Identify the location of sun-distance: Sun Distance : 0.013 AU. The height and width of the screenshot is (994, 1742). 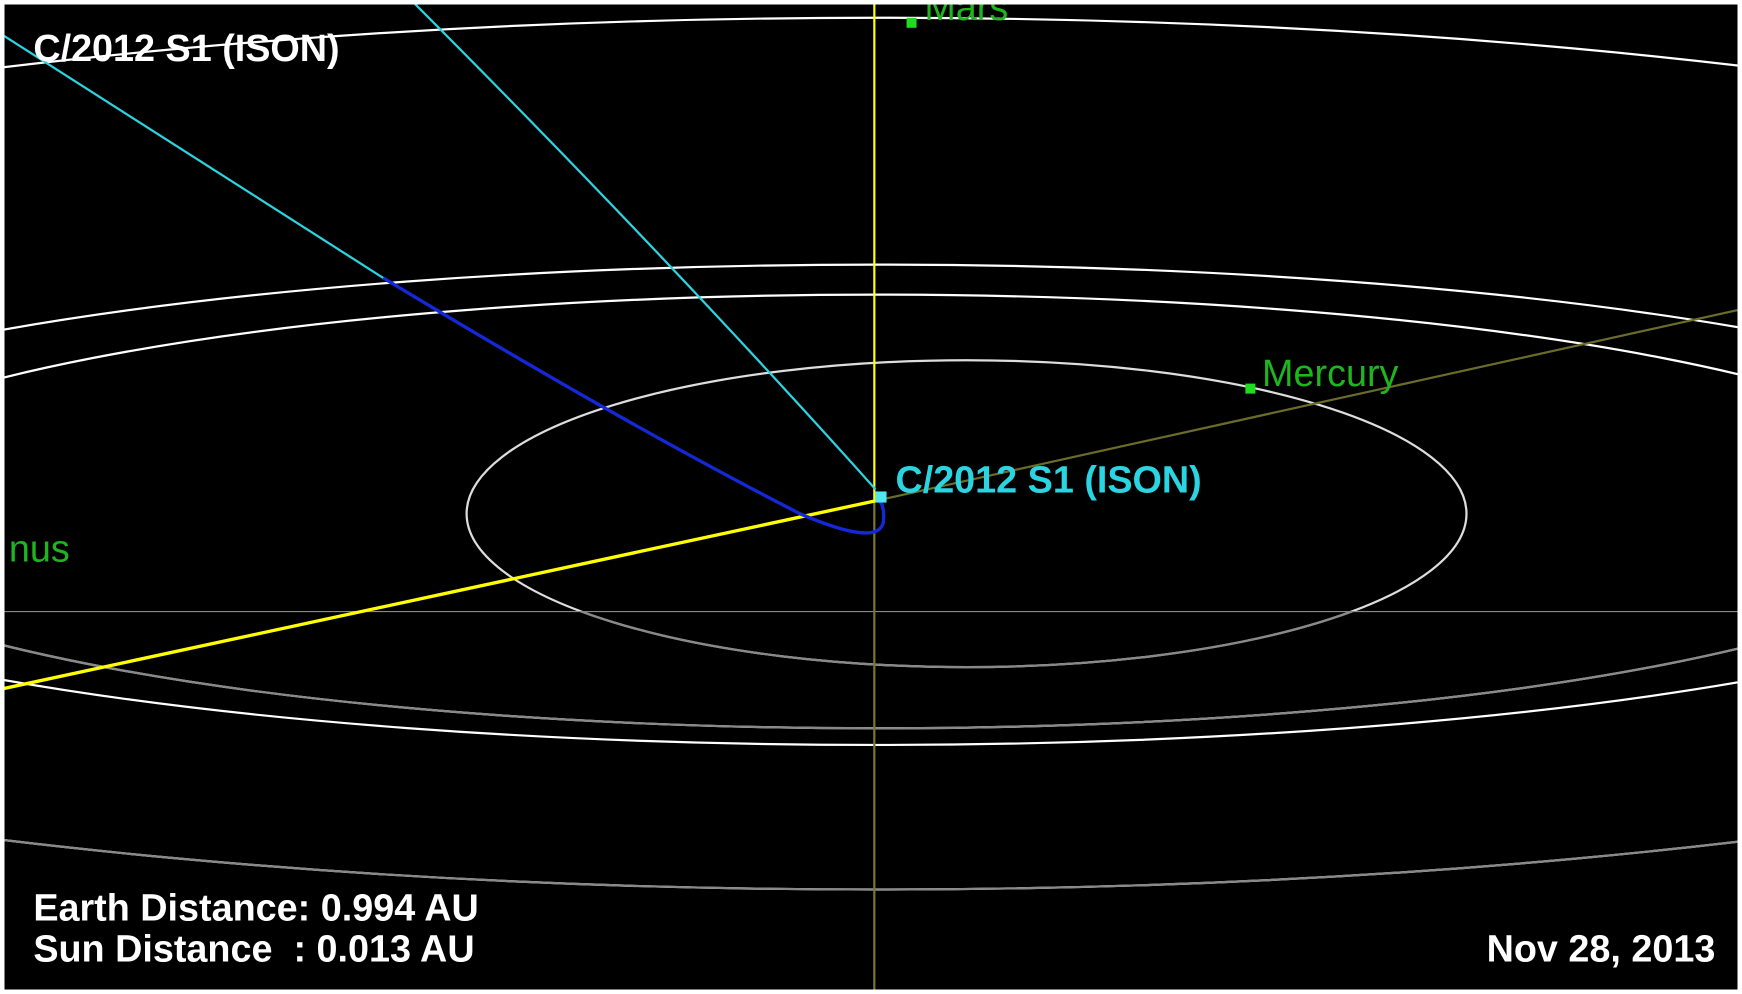
(253, 950).